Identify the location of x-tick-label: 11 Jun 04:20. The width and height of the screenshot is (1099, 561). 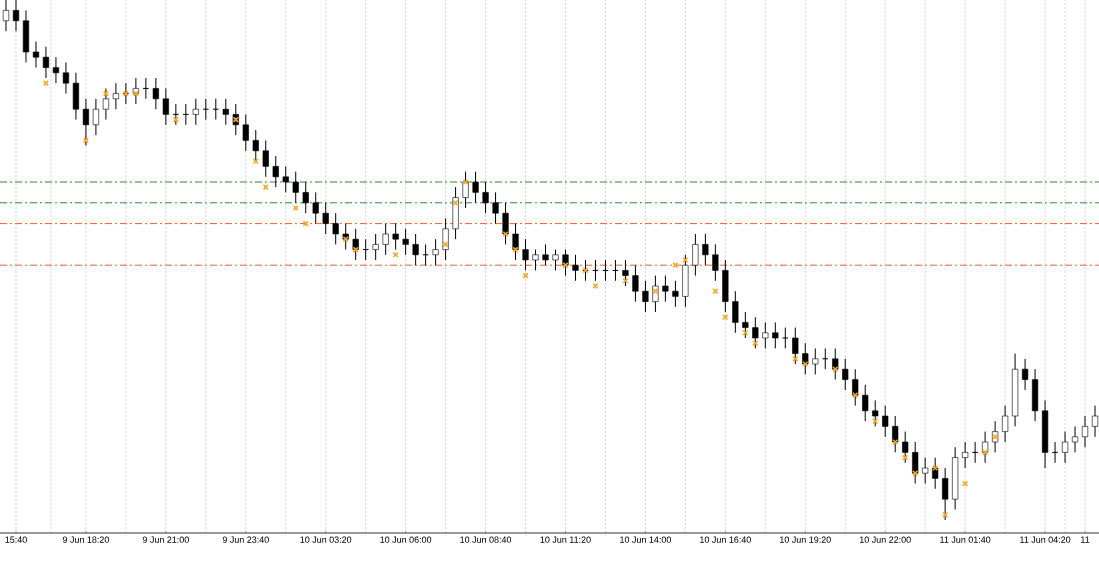
(1045, 539).